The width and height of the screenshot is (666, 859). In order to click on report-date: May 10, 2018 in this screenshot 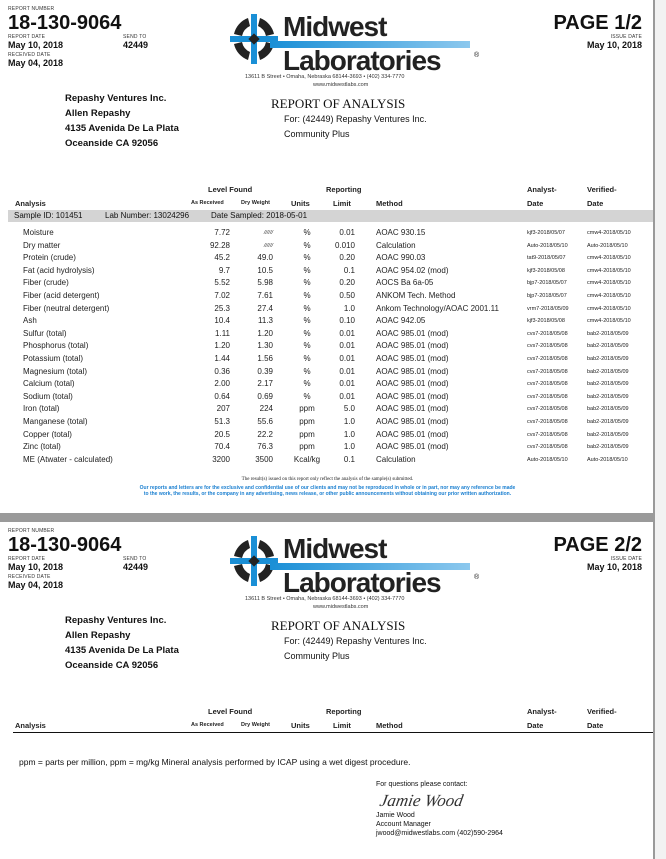, I will do `click(36, 567)`.